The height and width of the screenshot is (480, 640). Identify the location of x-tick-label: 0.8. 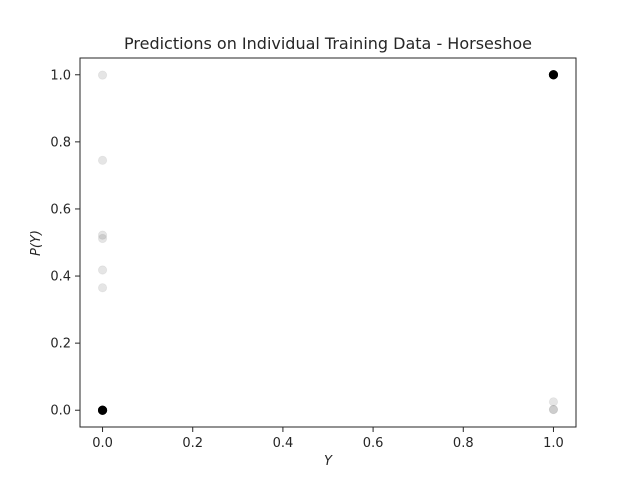
(463, 443).